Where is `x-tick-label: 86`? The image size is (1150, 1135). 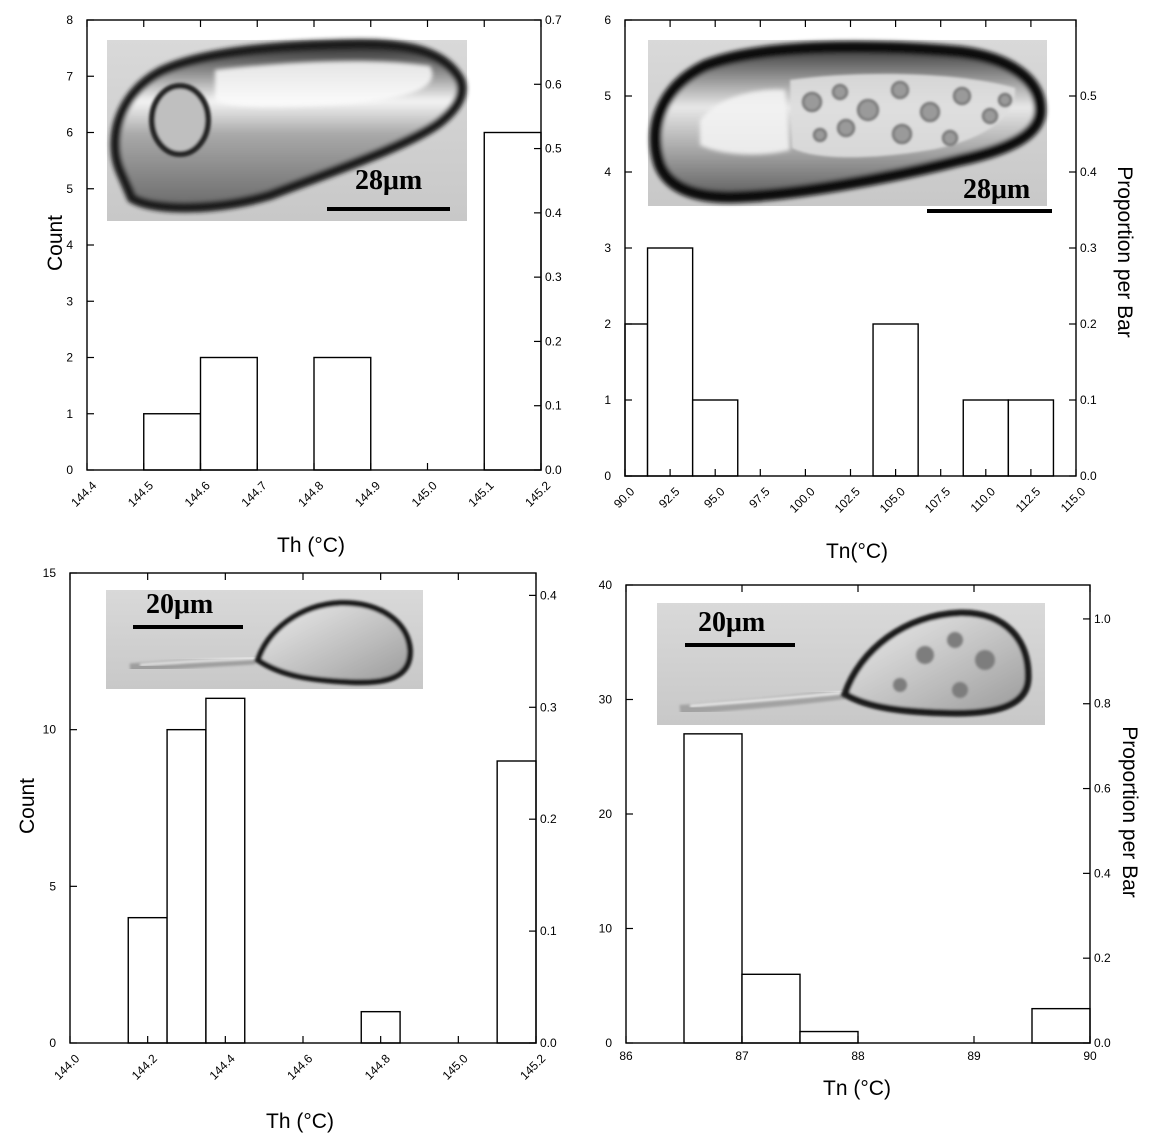 x-tick-label: 86 is located at coordinates (626, 1056).